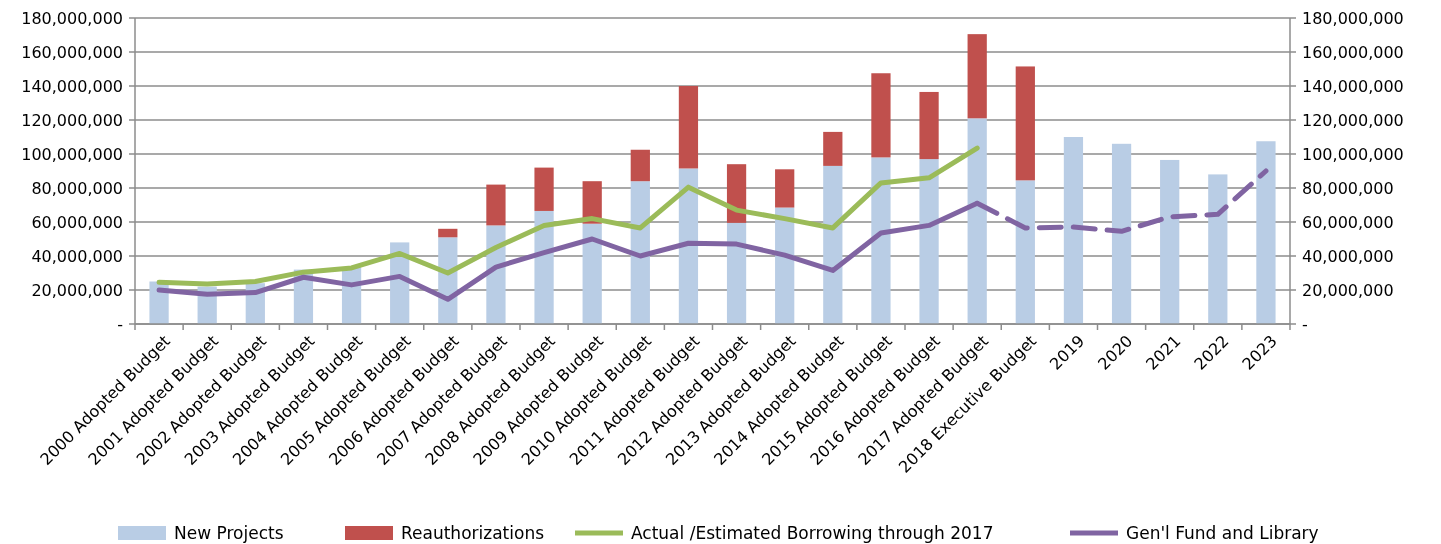 This screenshot has height=544, width=1441. What do you see at coordinates (1353, 18) in the screenshot?
I see `y2-tick-label: 180,000,000` at bounding box center [1353, 18].